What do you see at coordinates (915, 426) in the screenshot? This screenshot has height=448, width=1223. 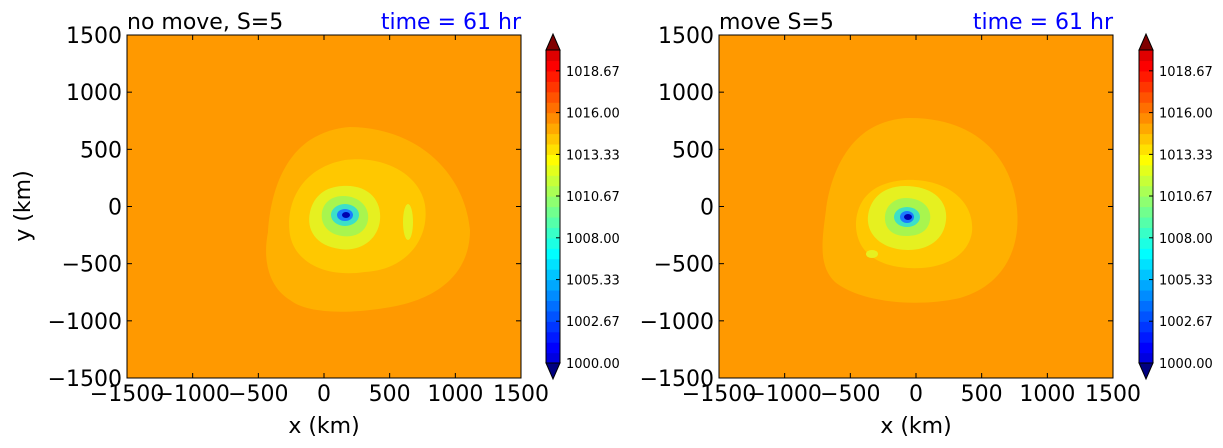 I see `panel-2-xlabel: x (km)` at bounding box center [915, 426].